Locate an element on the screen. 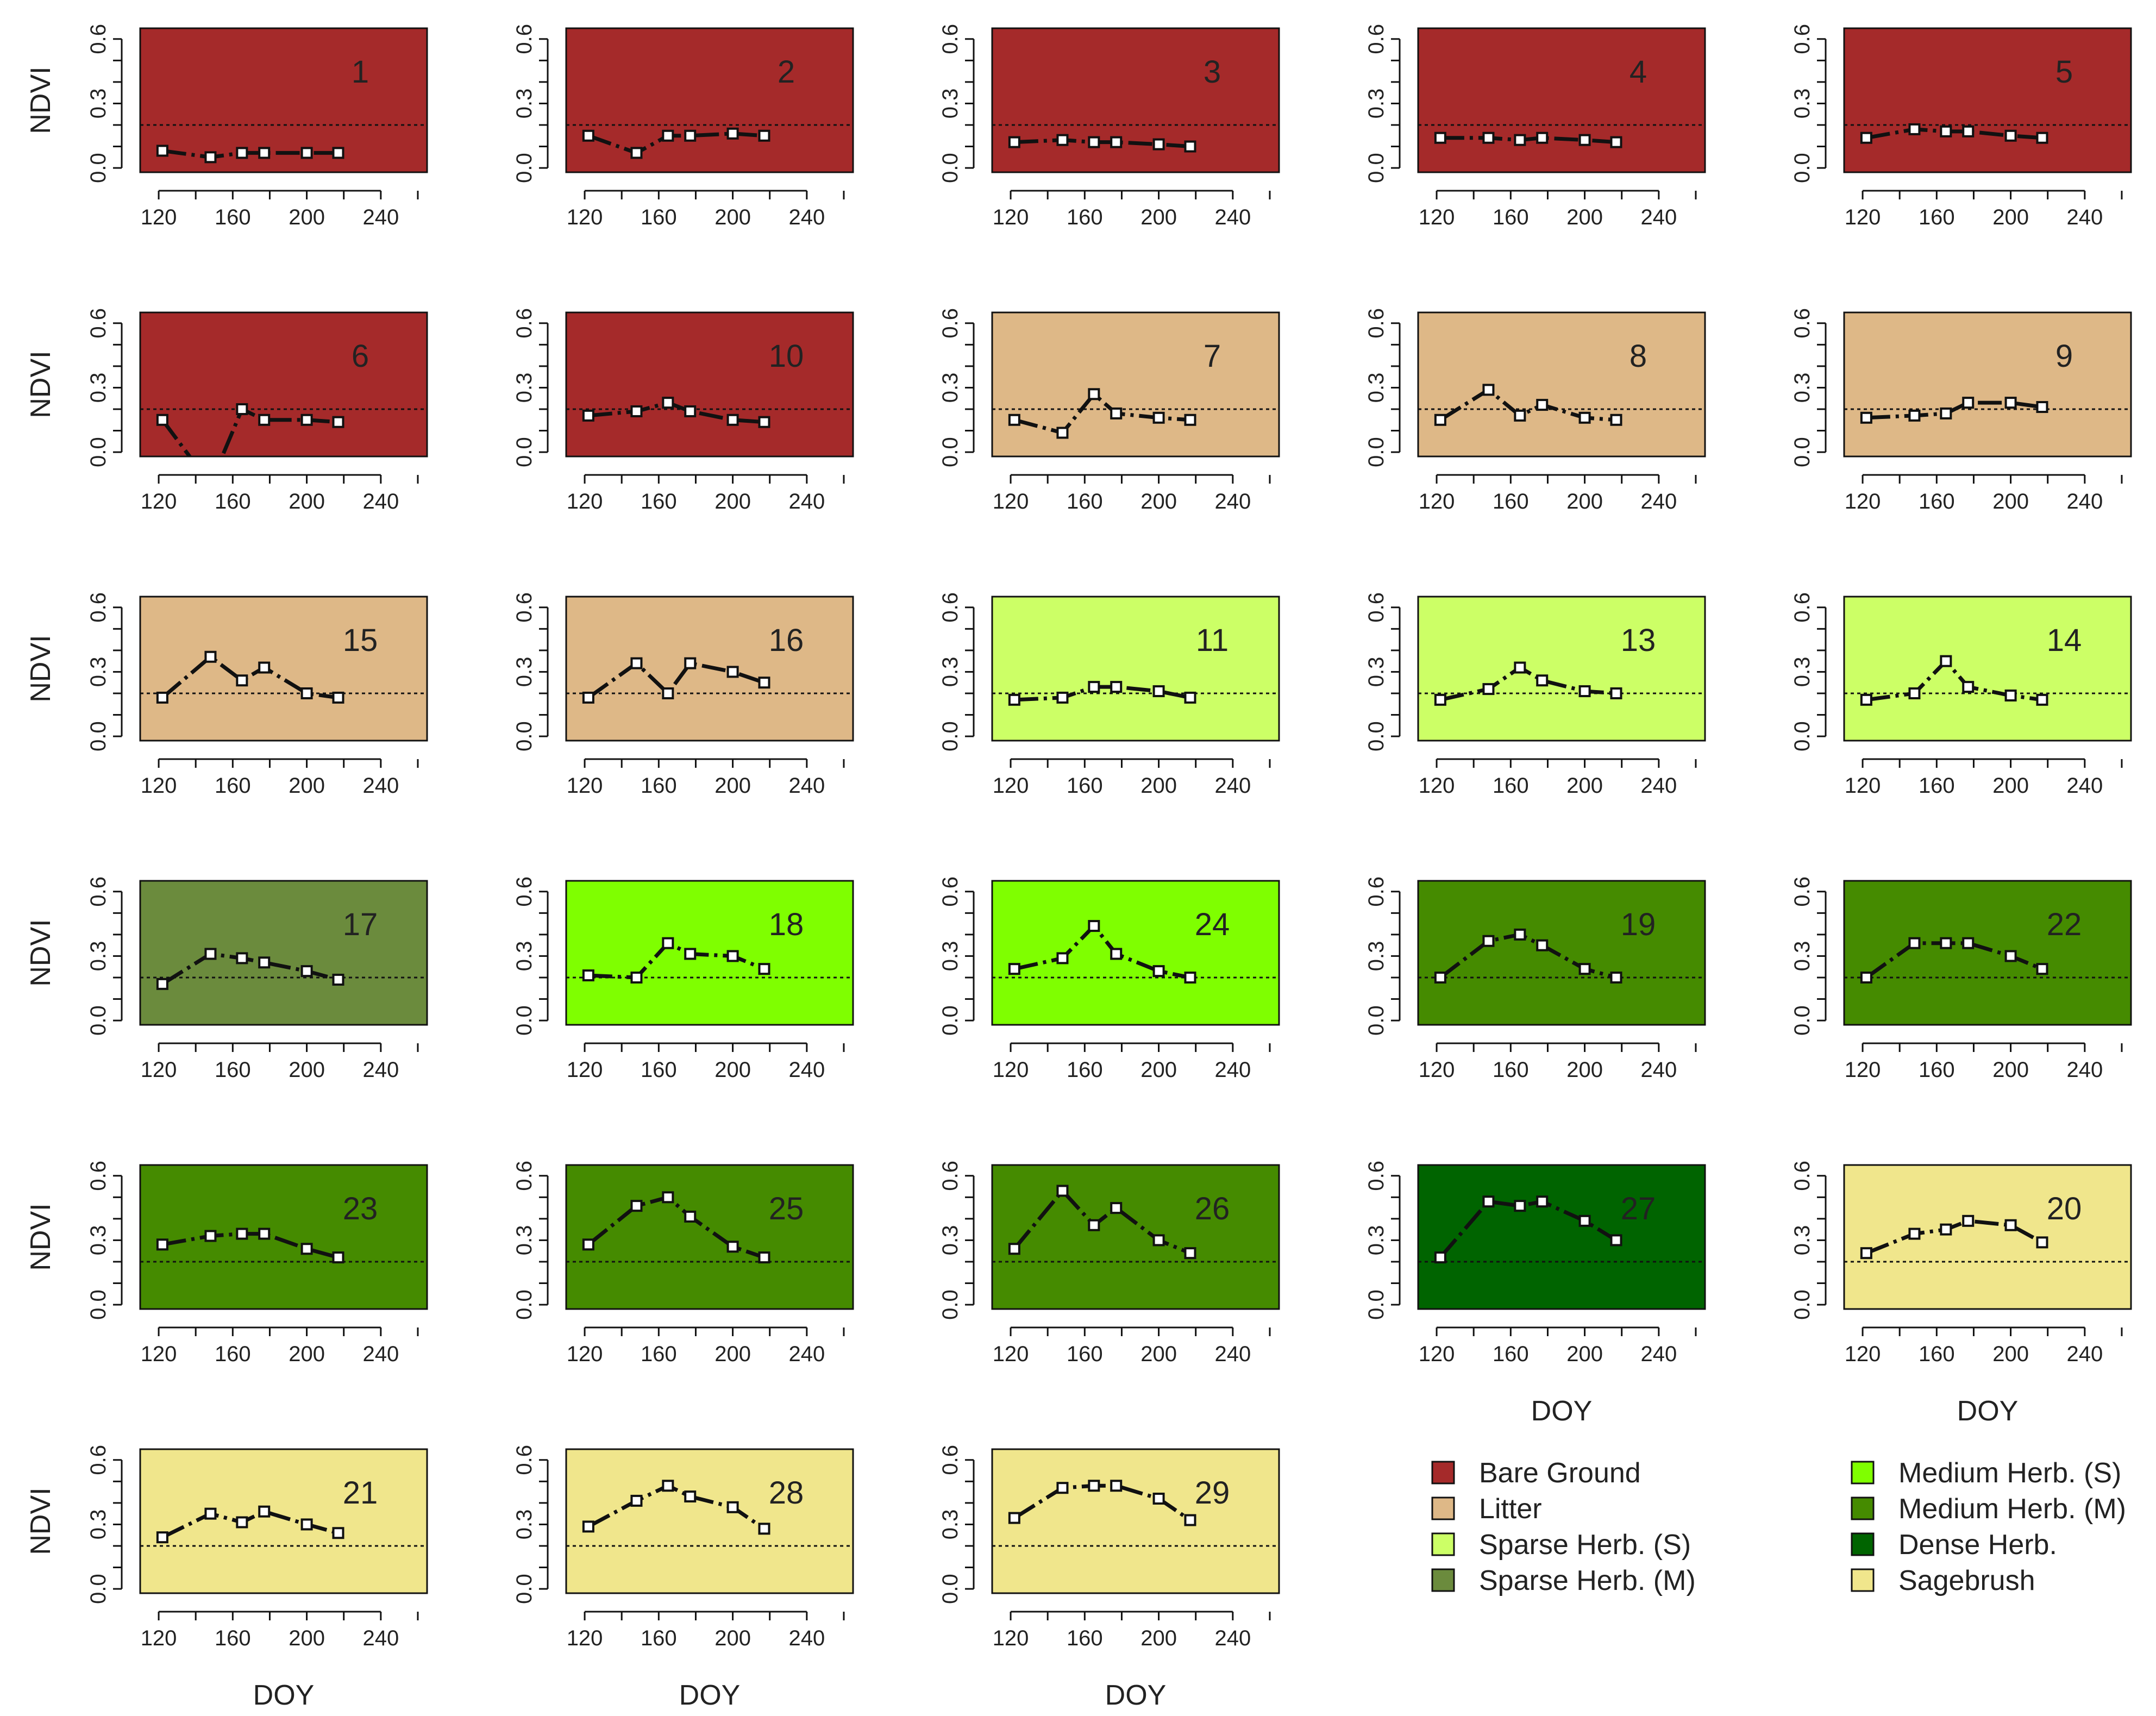 The image size is (2156, 1716). series-line is located at coordinates (676, 680).